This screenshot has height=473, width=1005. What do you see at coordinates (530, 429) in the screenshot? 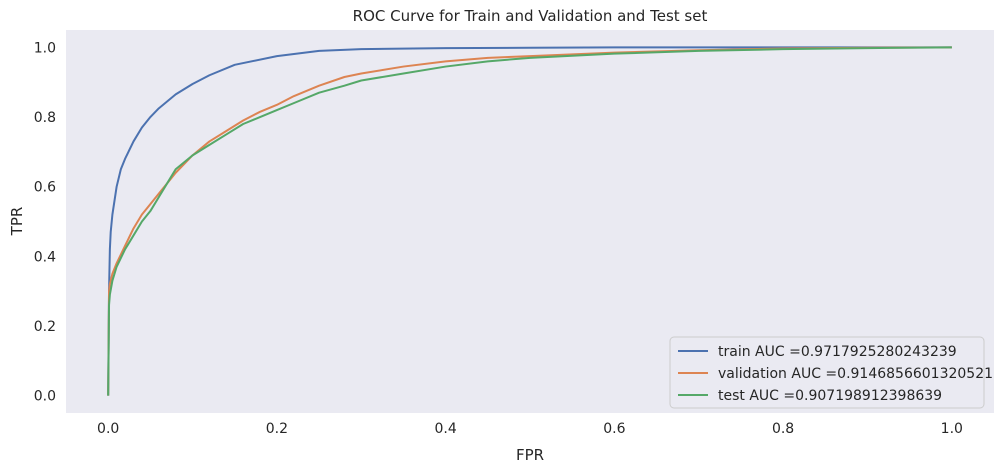
I see `x-tick-labels: 0.0 0.2 0.4 0.6 0.8 1.0` at bounding box center [530, 429].